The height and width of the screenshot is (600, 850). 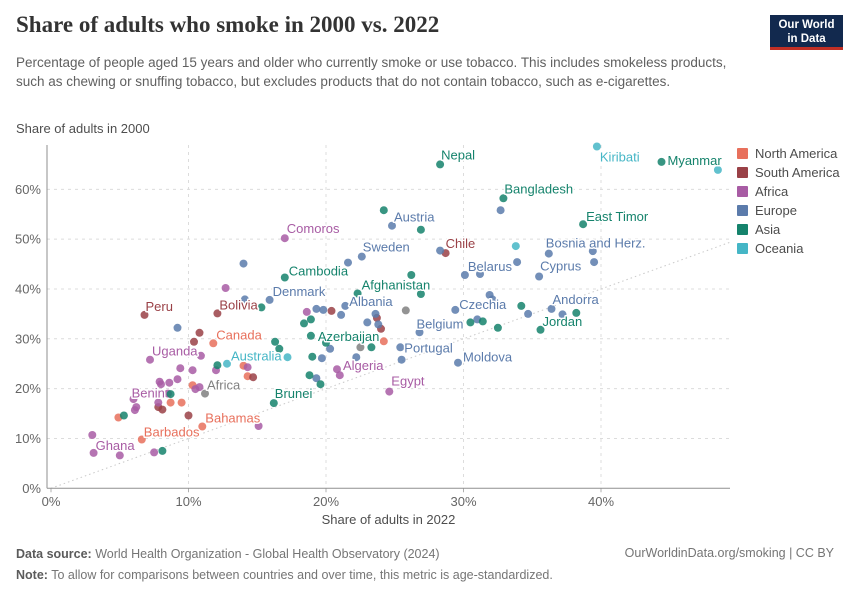 I want to click on country-label: East Timor, so click(x=618, y=217).